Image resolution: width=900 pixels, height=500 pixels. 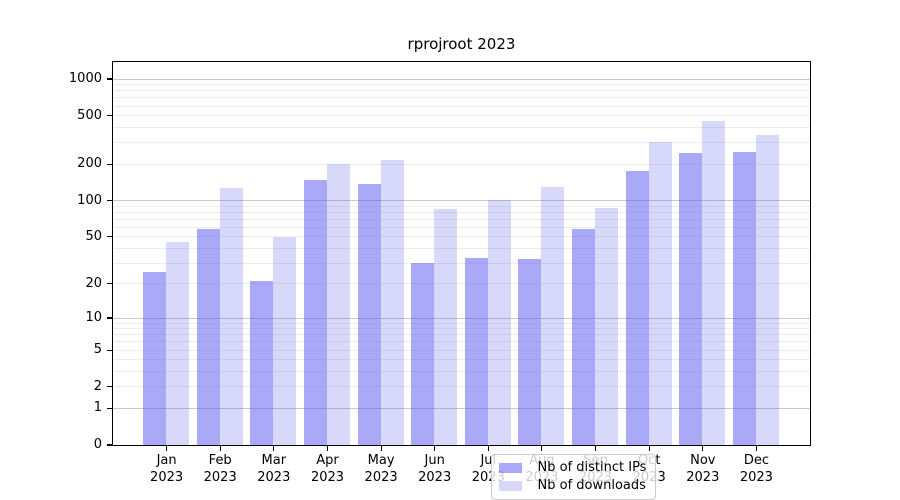 I want to click on legend: Nb of distinct IPs Nb of downloads, so click(x=573, y=476).